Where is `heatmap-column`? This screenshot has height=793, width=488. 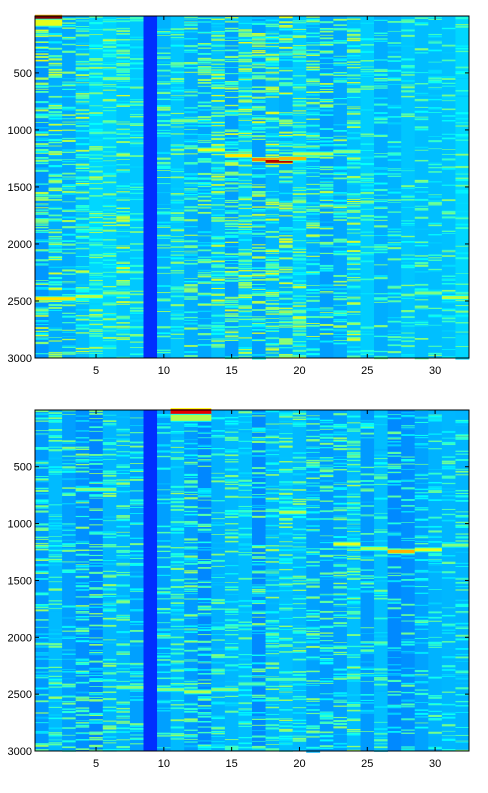
heatmap-column is located at coordinates (150, 187).